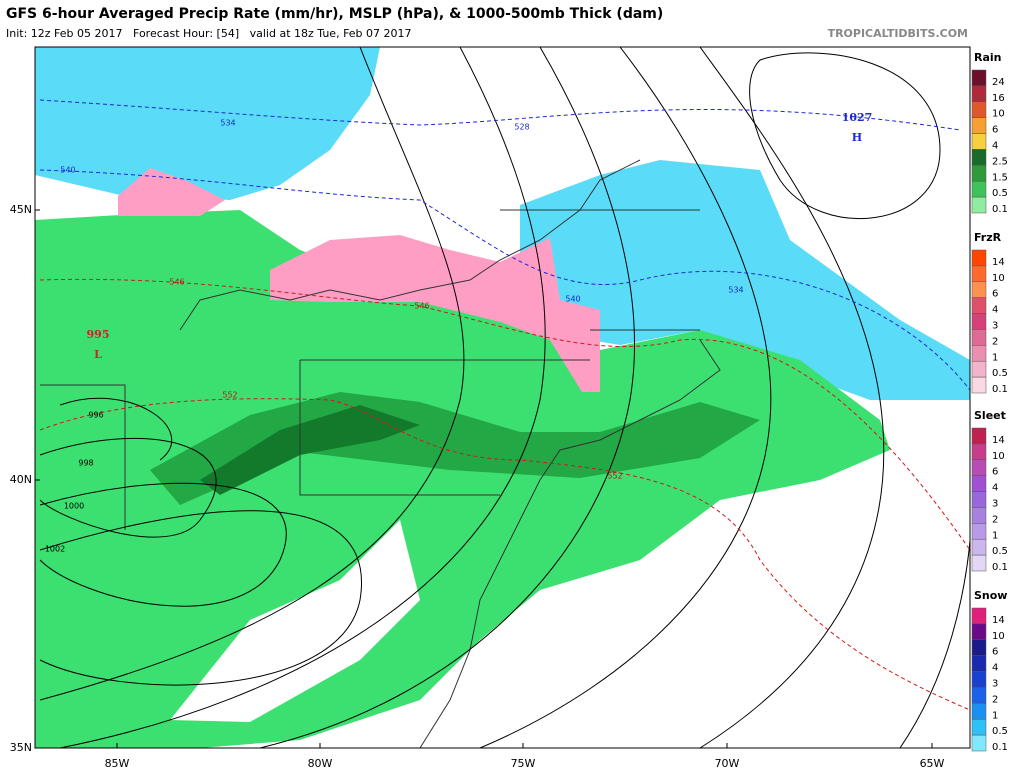 This screenshot has height=772, width=1024. Describe the element at coordinates (85, 463) in the screenshot. I see `isobar-label: 998` at that location.